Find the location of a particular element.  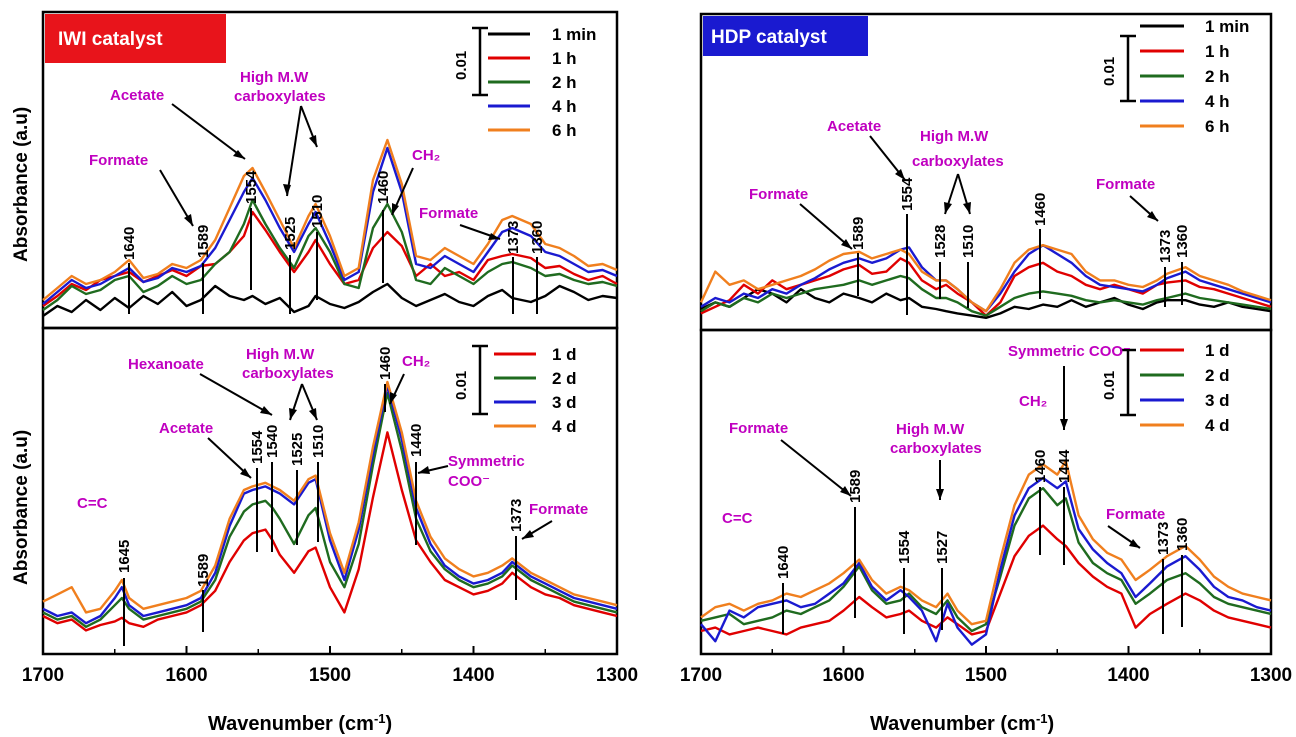

series-line-4-d is located at coordinates (986, 542).